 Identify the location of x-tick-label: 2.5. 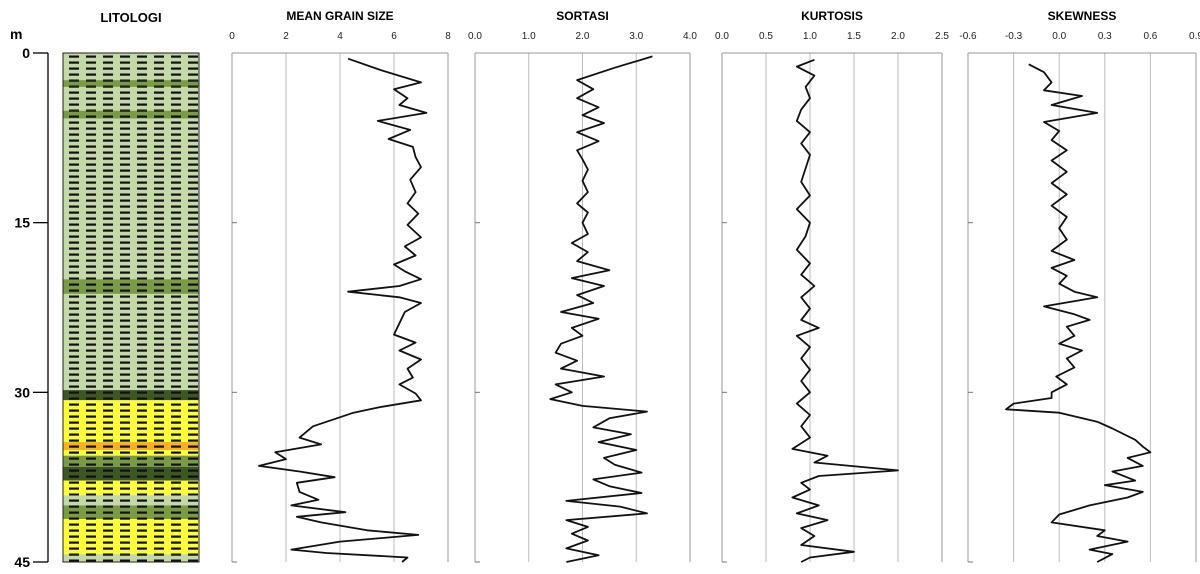
(942, 36).